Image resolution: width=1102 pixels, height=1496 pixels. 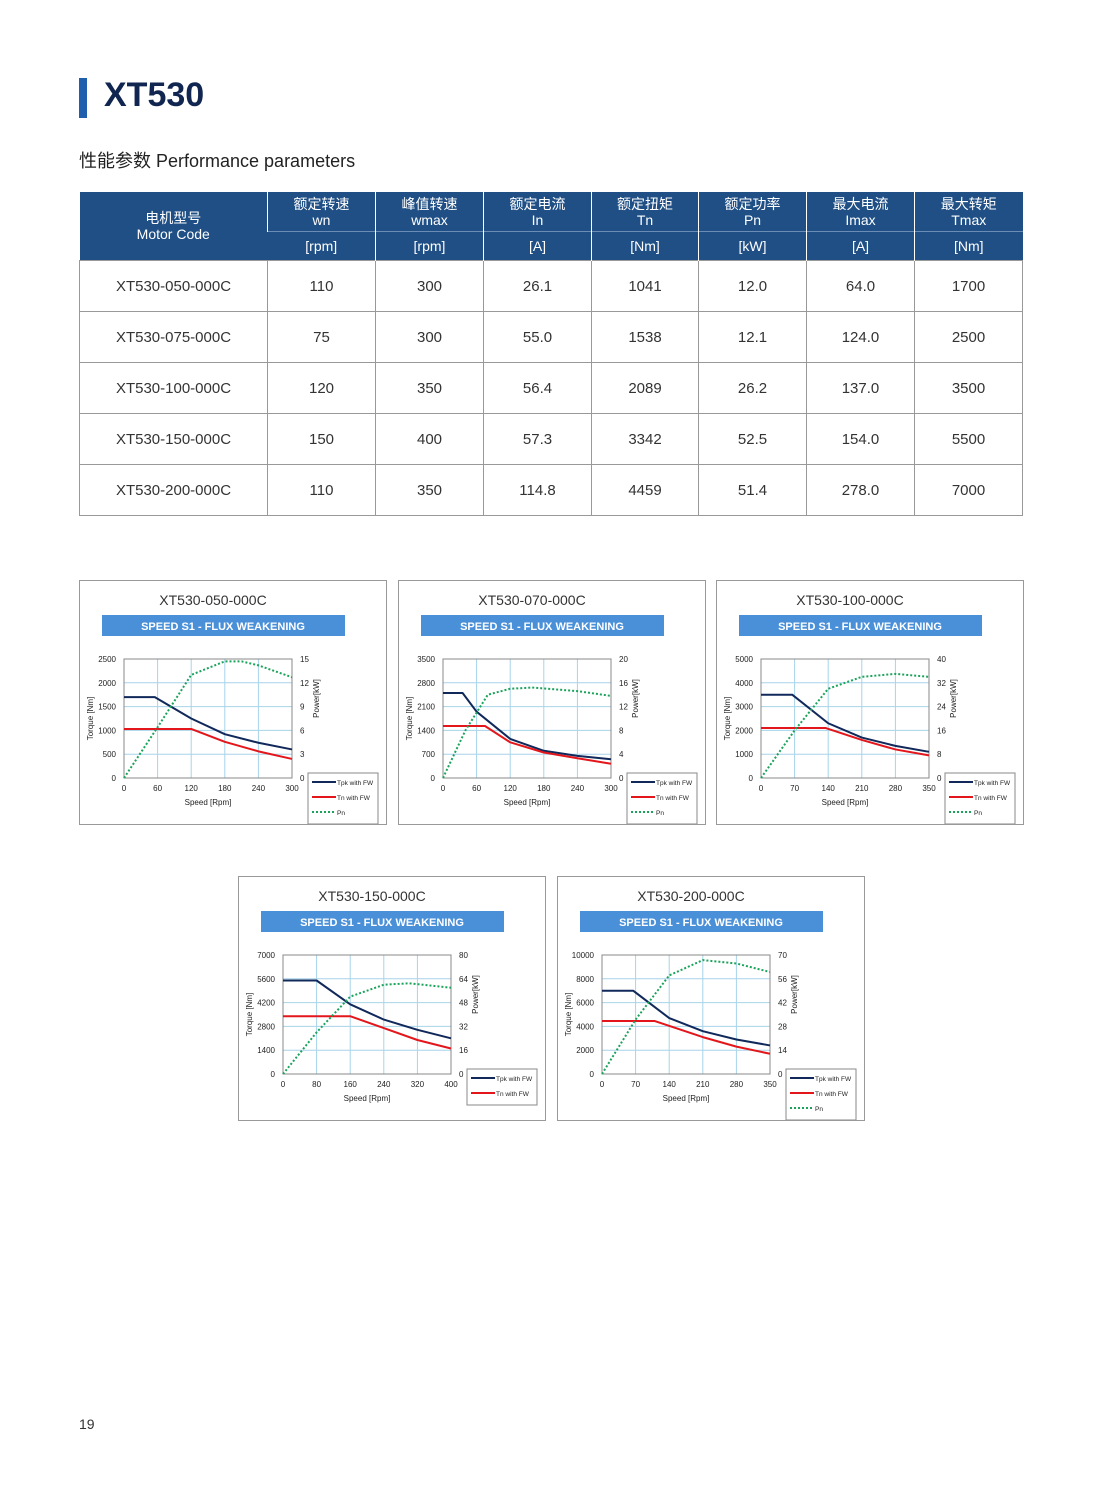 I want to click on table-cell: 57.3, so click(x=537, y=439).